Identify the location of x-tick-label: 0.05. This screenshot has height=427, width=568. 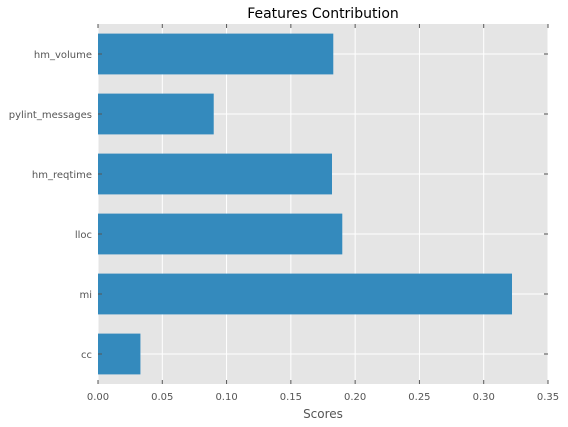
(162, 397).